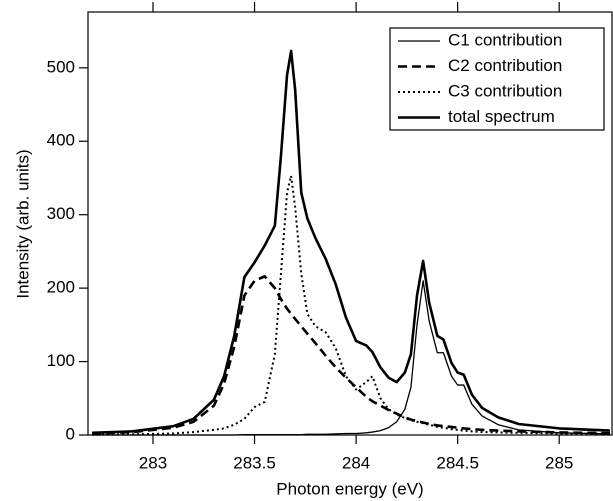 Image resolution: width=613 pixels, height=501 pixels. I want to click on y-tick-label: 300, so click(61, 213).